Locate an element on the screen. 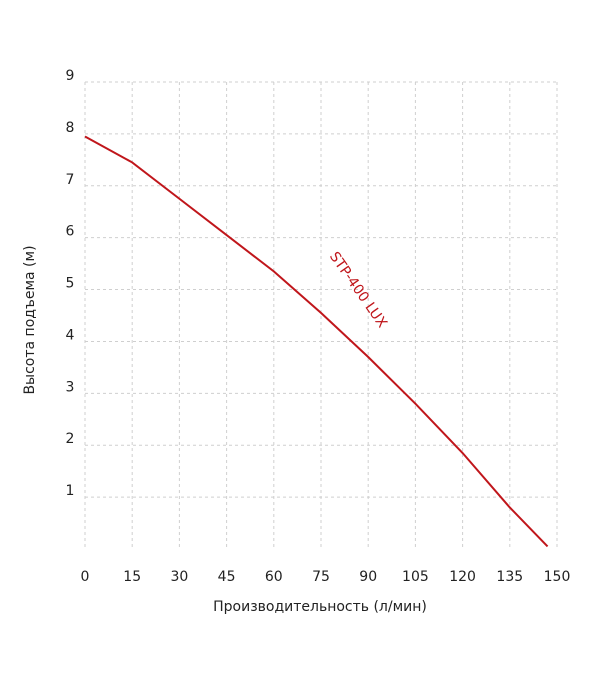 The width and height of the screenshot is (600, 675). y-tick-label: 7 is located at coordinates (70, 180).